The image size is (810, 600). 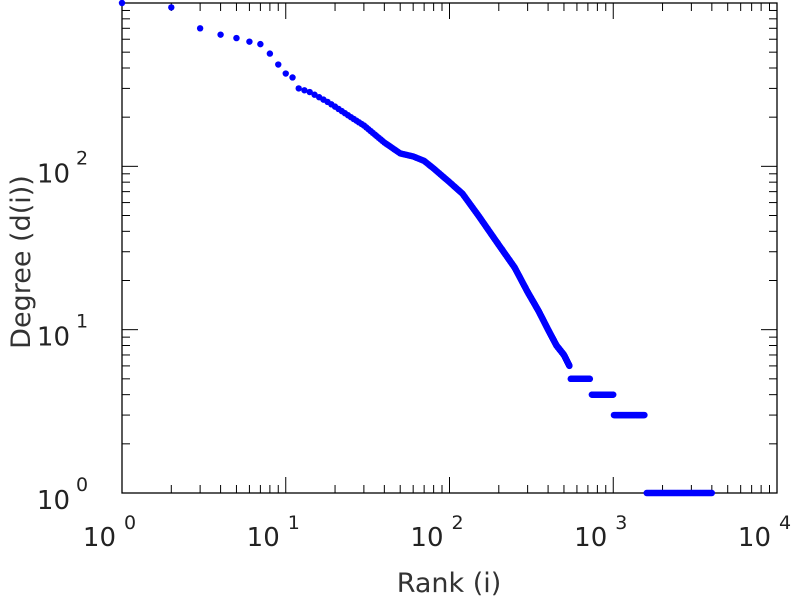 What do you see at coordinates (621, 523) in the screenshot?
I see `x-tick-exponent: 3` at bounding box center [621, 523].